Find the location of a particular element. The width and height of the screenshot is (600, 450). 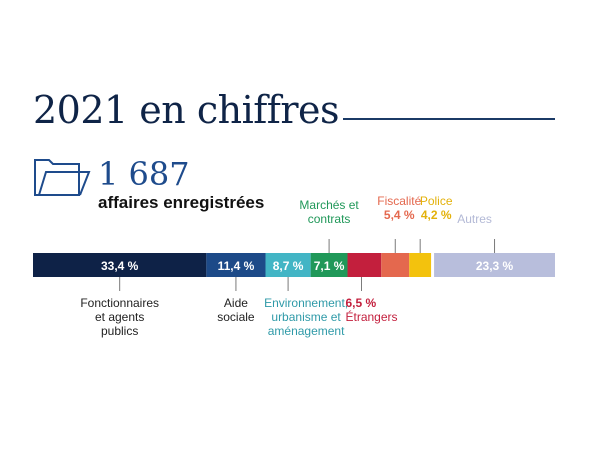

category-label: publics is located at coordinates (119, 331).